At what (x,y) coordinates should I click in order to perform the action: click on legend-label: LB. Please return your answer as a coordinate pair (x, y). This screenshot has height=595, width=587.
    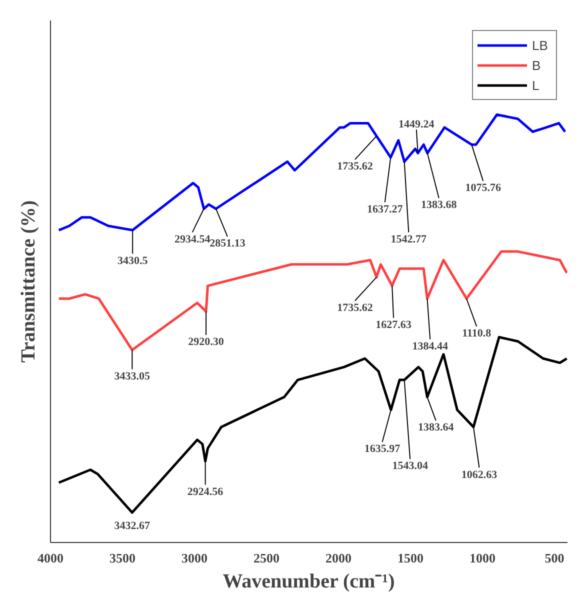
    Looking at the image, I should click on (540, 45).